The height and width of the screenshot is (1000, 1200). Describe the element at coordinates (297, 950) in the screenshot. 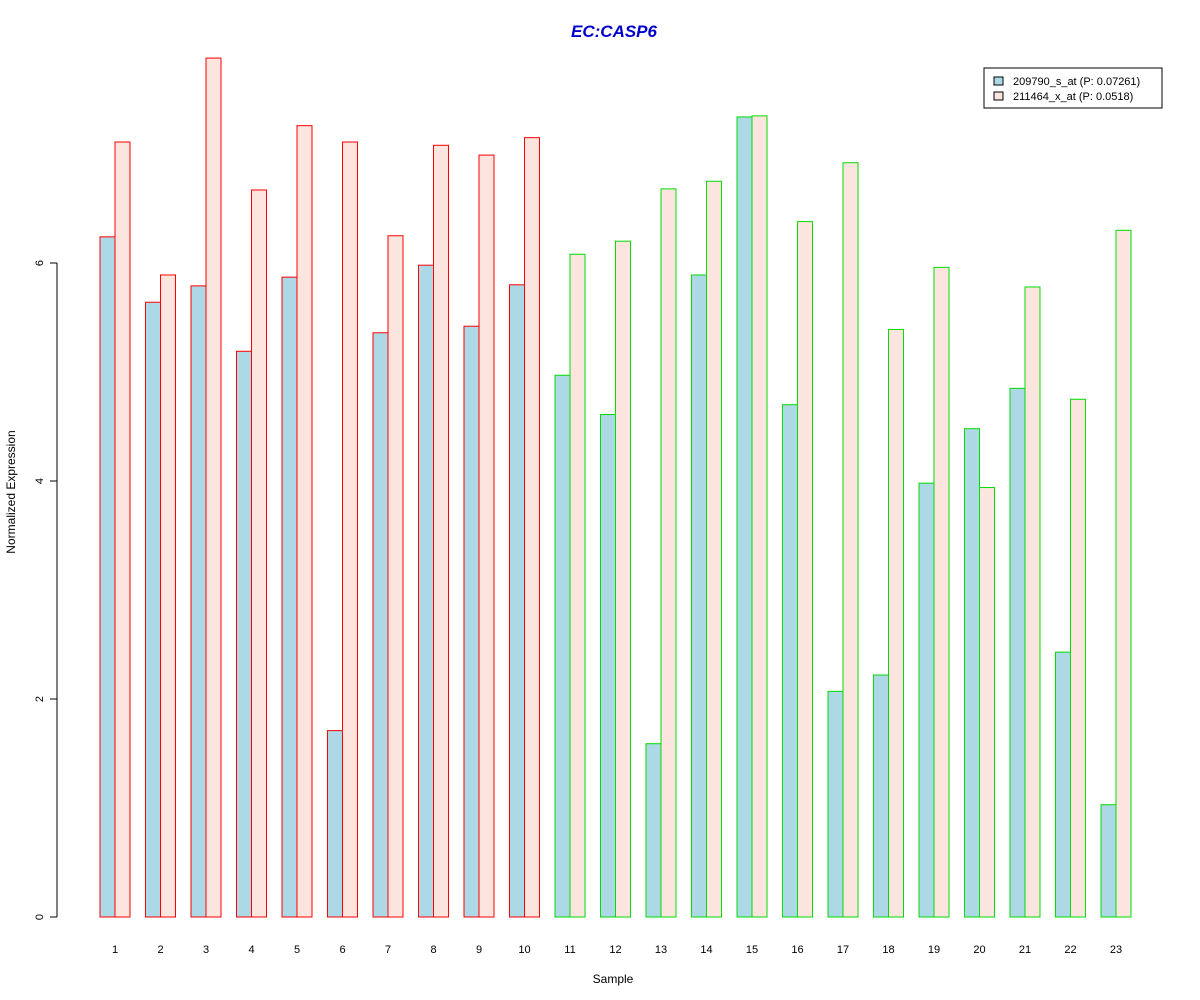

I see `x-tick-label: 5` at that location.